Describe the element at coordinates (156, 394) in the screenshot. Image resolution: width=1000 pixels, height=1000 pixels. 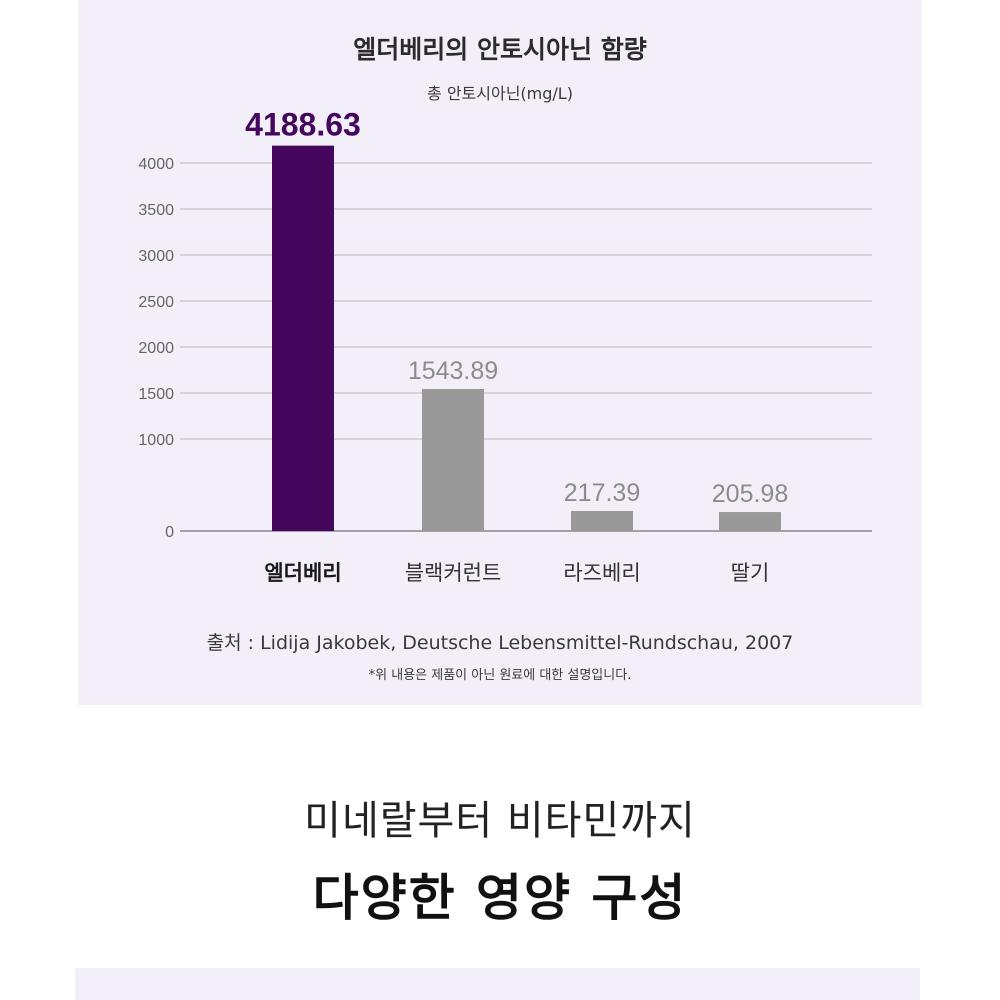
I see `y-tick-label: 1500` at that location.